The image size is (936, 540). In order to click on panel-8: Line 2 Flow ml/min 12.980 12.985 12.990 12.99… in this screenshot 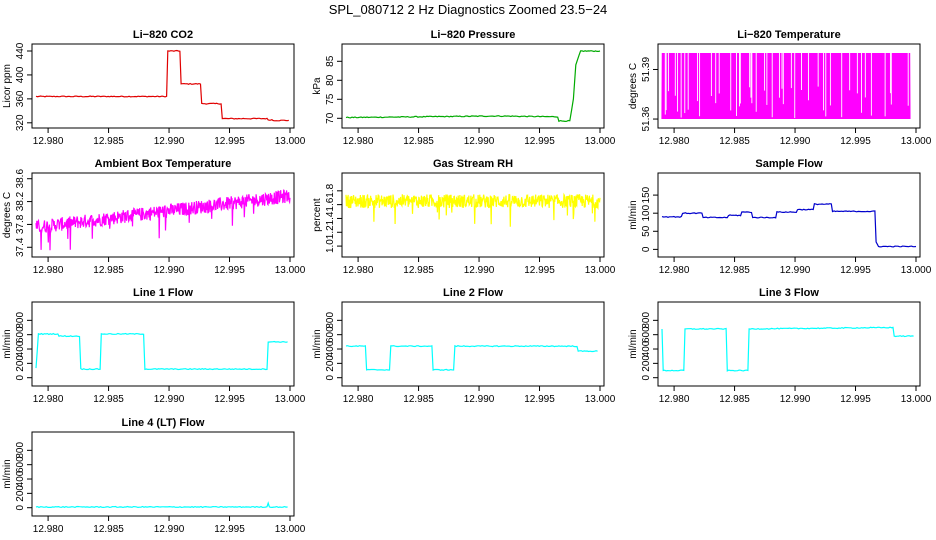, I will do `click(464, 346)`.